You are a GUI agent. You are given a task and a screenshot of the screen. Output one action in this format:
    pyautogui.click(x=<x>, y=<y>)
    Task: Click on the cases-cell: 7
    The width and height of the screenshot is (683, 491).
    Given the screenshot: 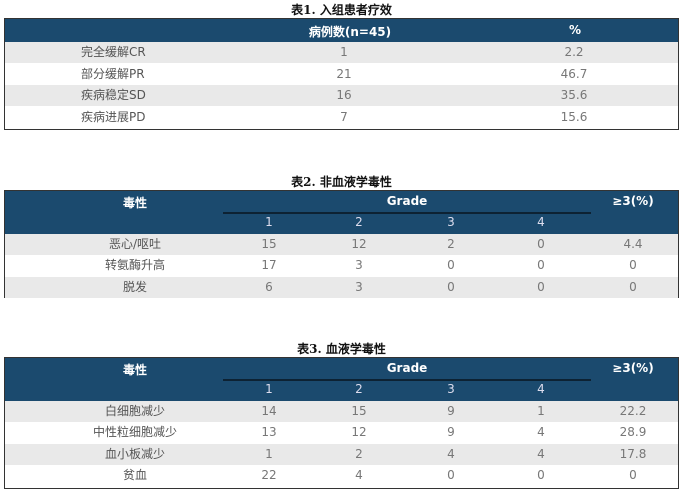 What is the action you would take?
    pyautogui.click(x=344, y=116)
    